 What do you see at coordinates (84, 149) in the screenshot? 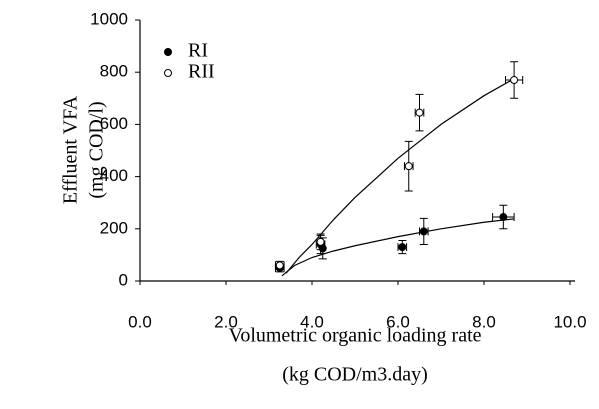
I see `y-label-group: Effluent VFA (mg COD/l)` at bounding box center [84, 149].